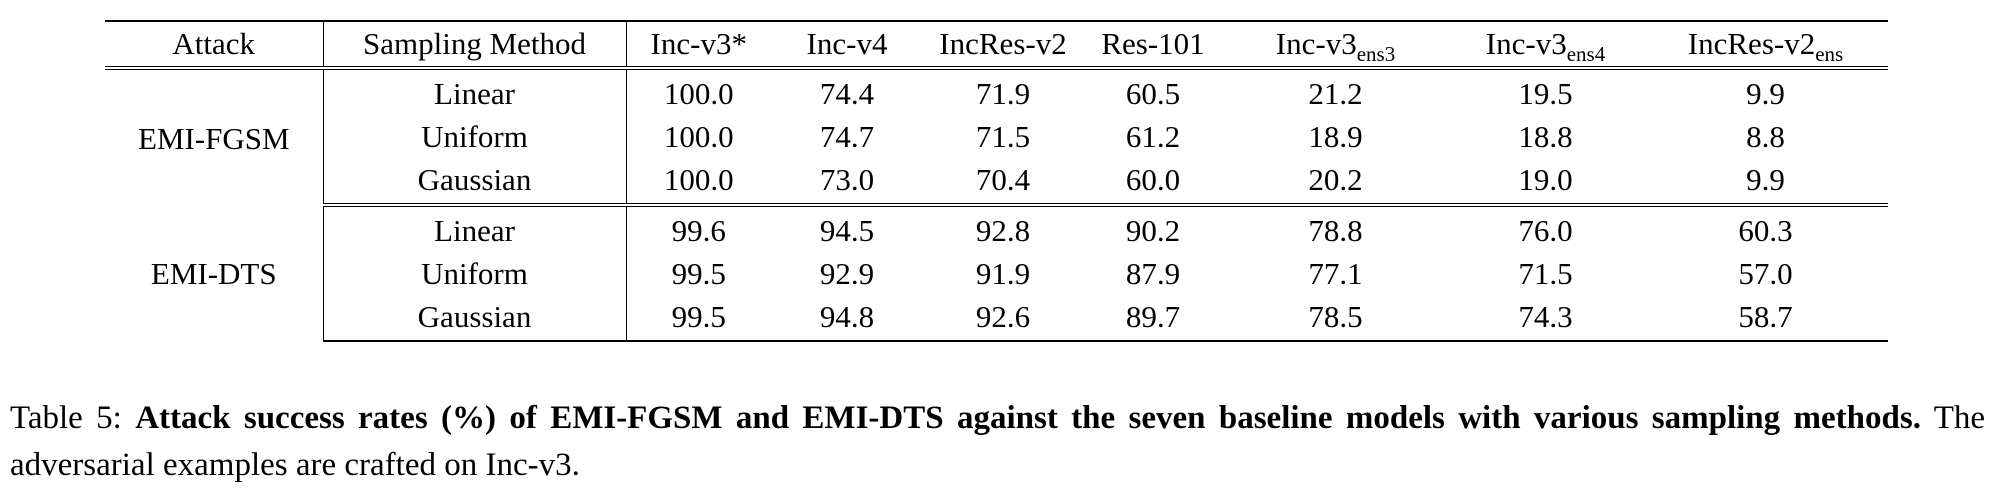  What do you see at coordinates (1153, 136) in the screenshot?
I see `success-rate-cell: 61.2` at bounding box center [1153, 136].